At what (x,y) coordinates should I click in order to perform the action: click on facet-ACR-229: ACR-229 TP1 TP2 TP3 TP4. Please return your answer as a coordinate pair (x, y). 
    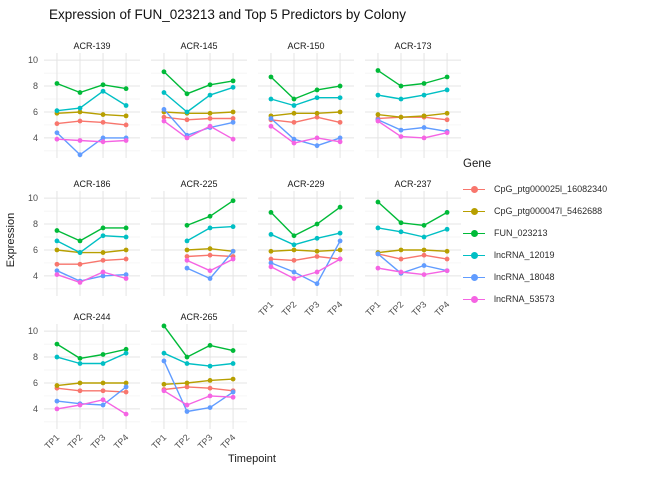
    Looking at the image, I should click on (305, 254).